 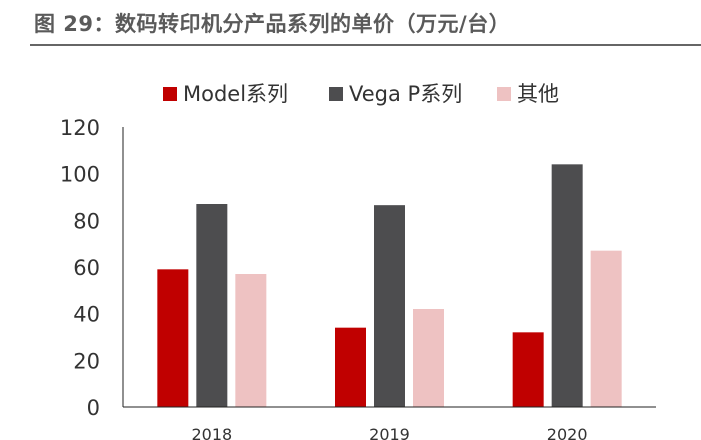 What do you see at coordinates (80, 128) in the screenshot?
I see `y-tick-label: 120` at bounding box center [80, 128].